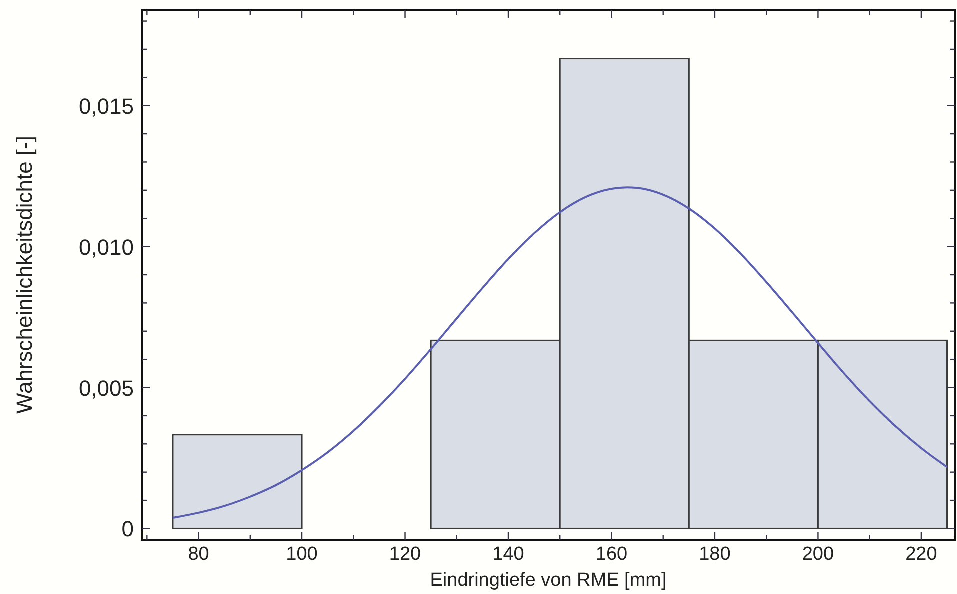  Describe the element at coordinates (818, 554) in the screenshot. I see `x-tick-label: 200` at that location.